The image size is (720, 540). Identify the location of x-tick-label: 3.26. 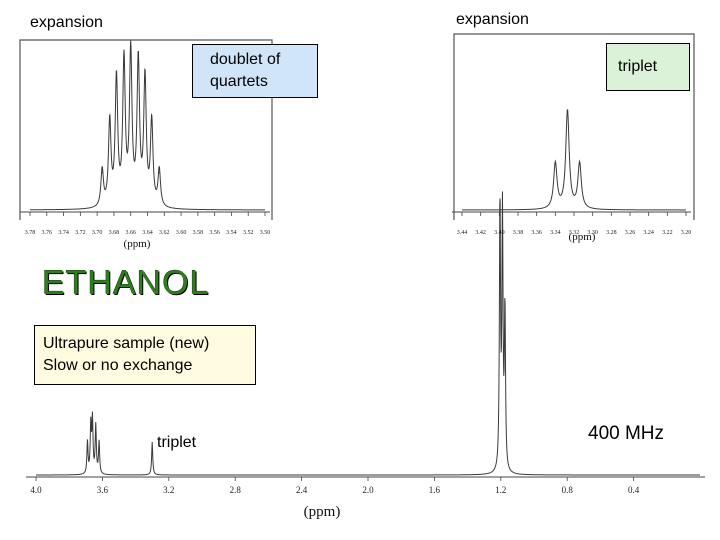
(630, 233).